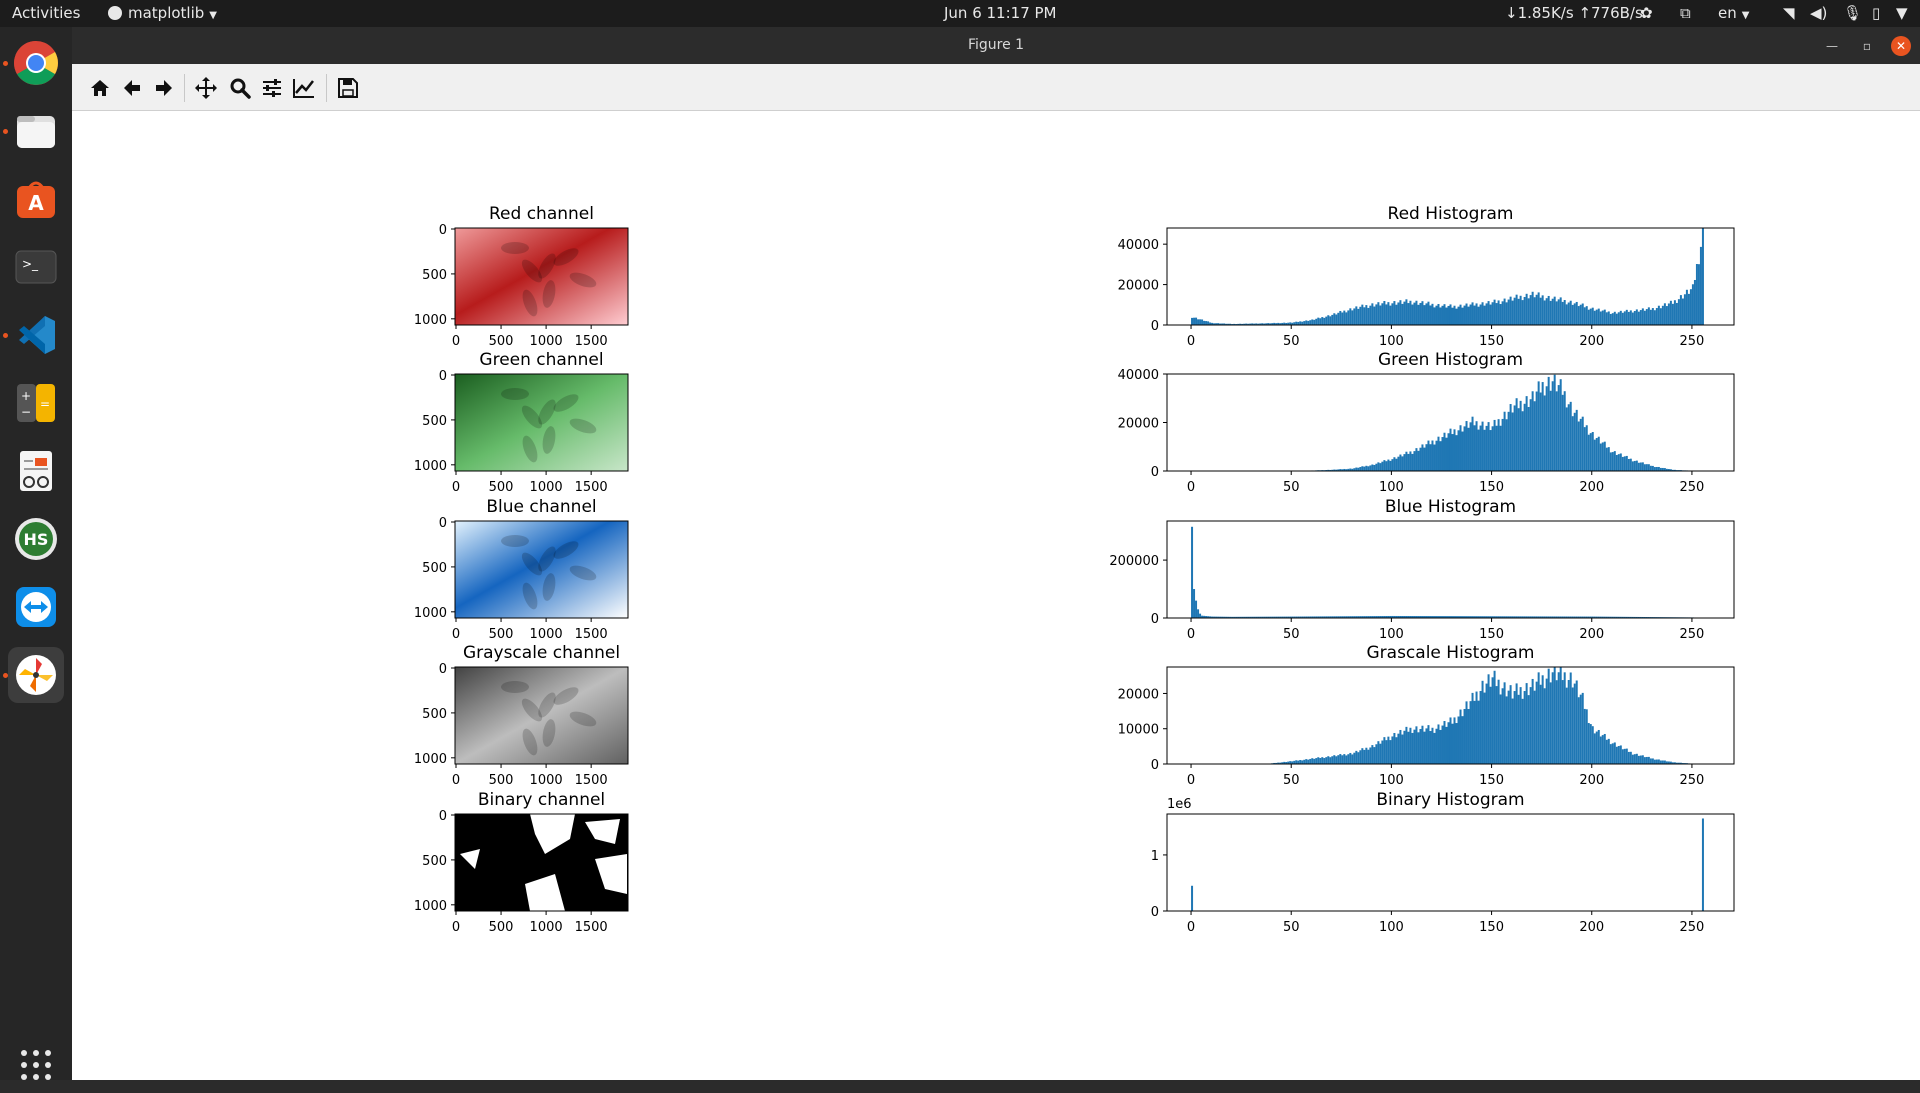  Describe the element at coordinates (272, 88) in the screenshot. I see `configure-subplots-icon` at that location.